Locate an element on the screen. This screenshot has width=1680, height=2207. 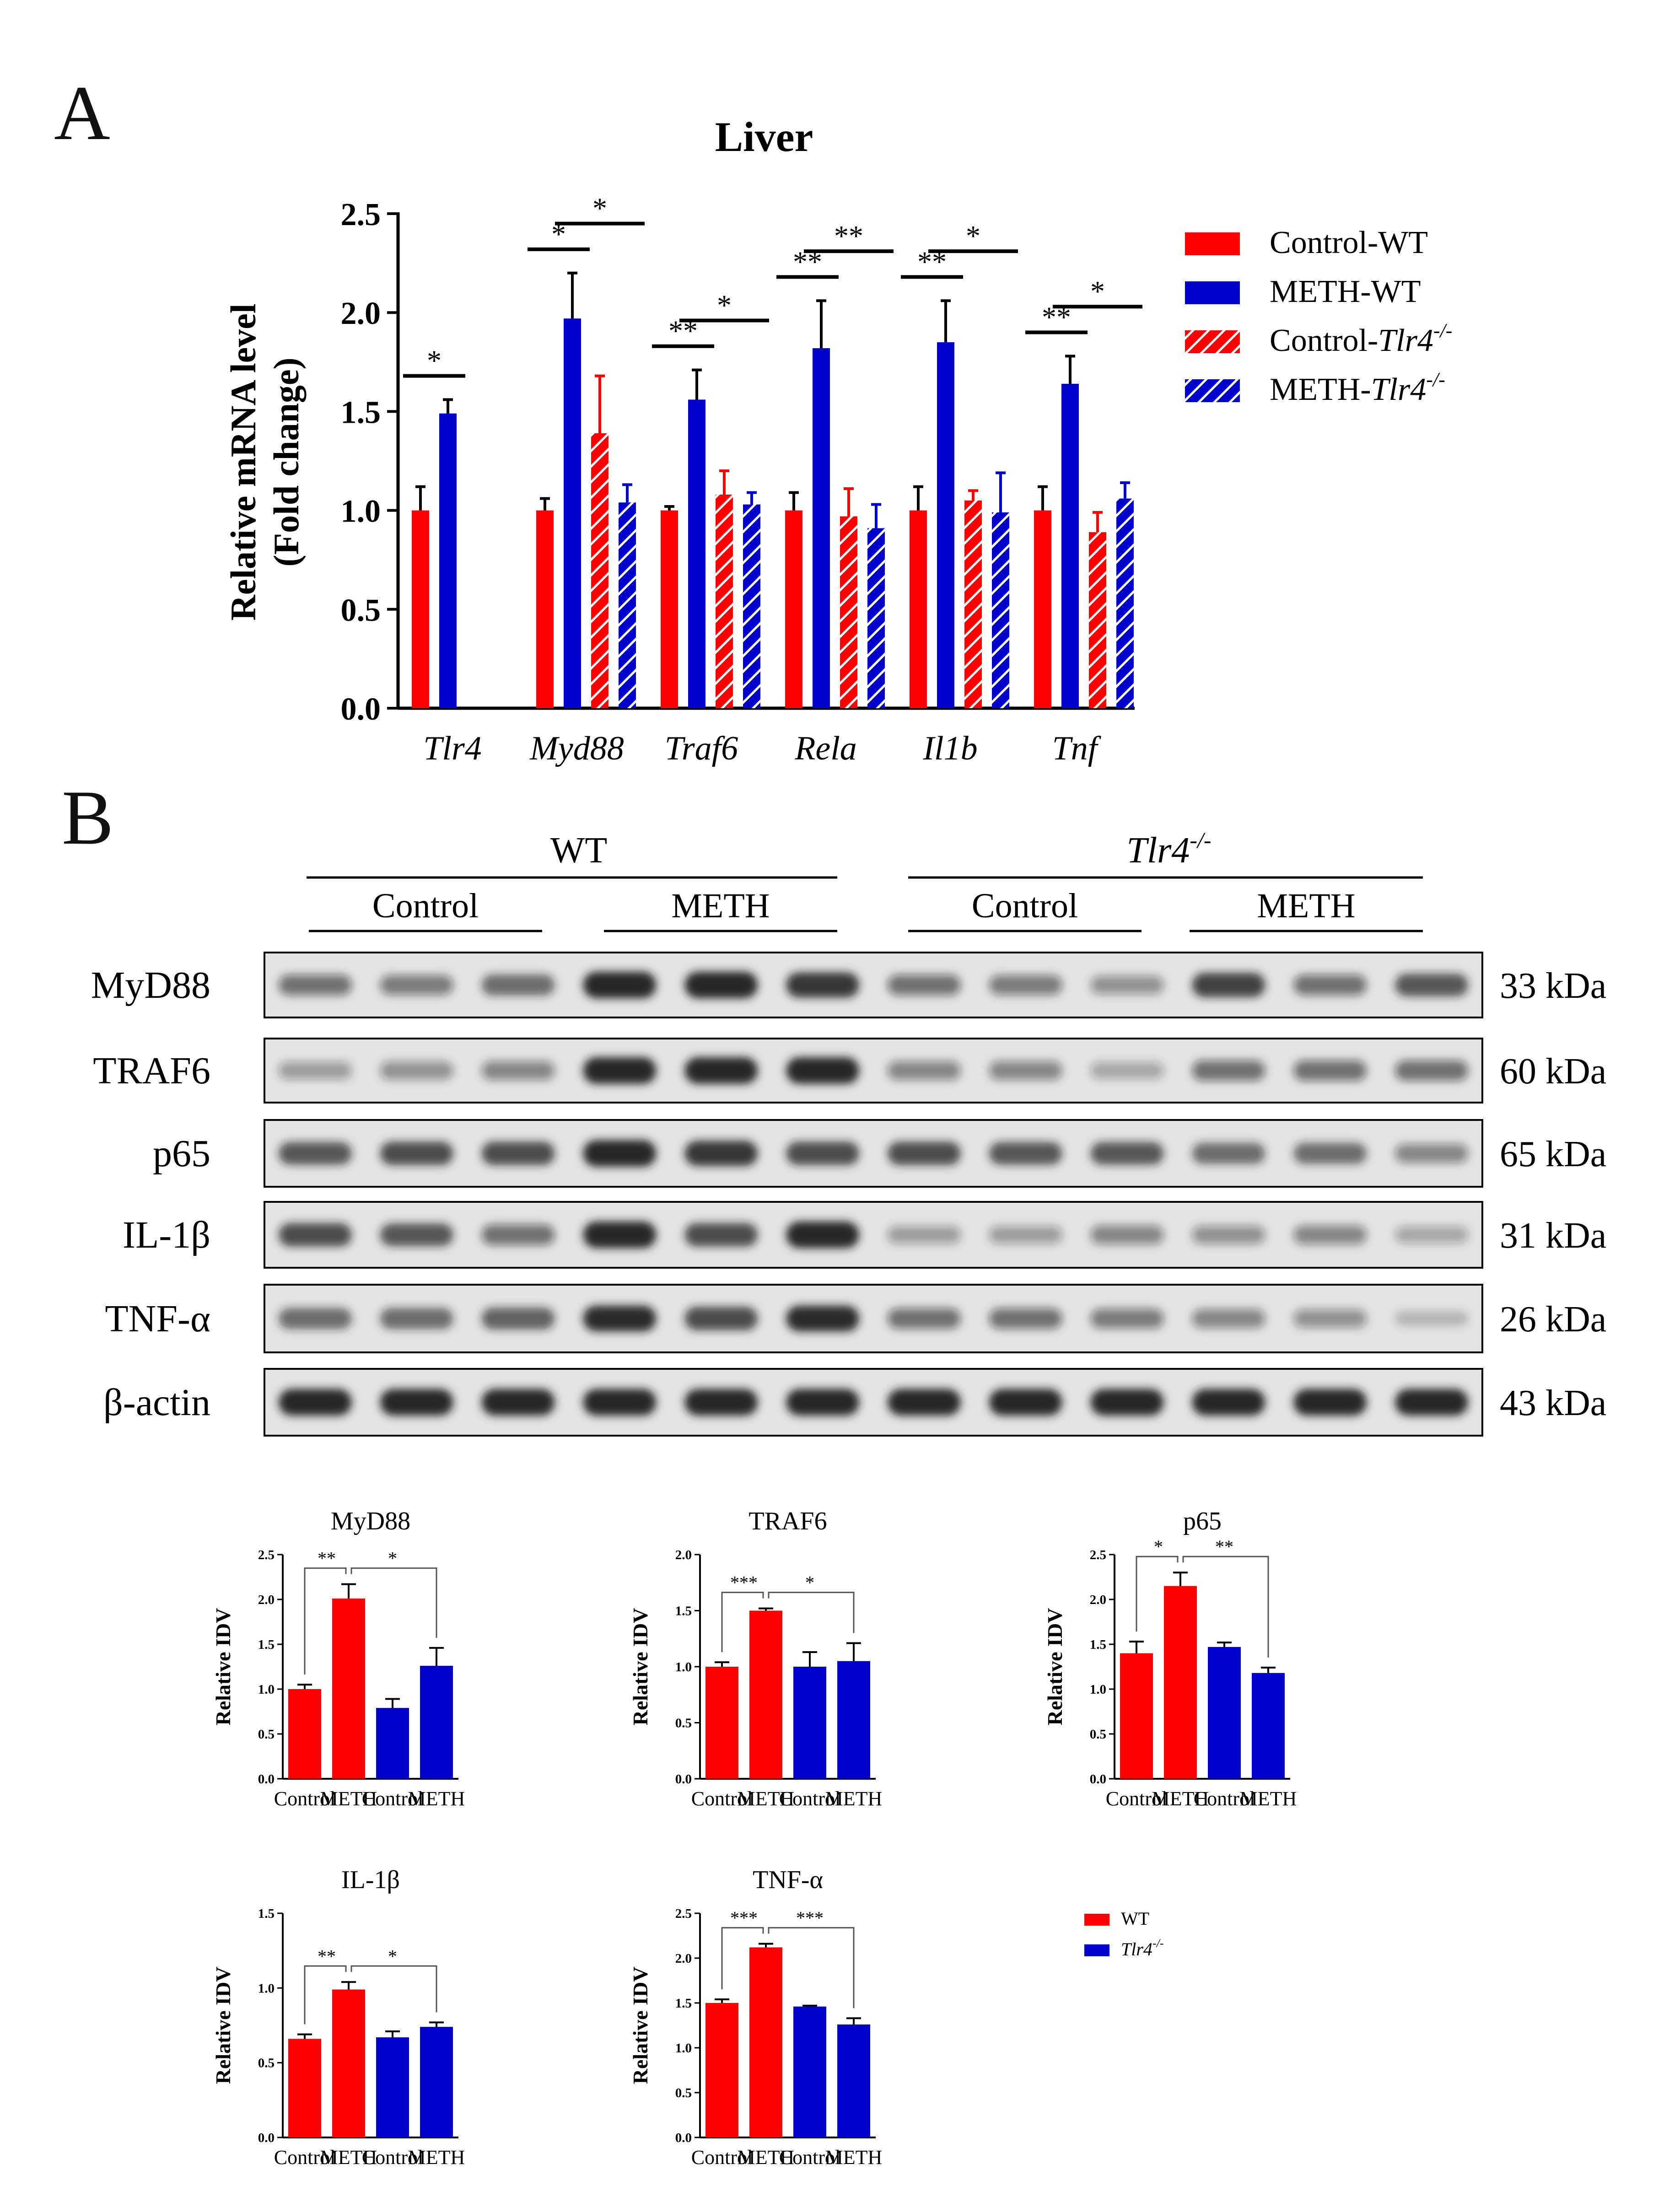
quant-chart-title: TRAF6 is located at coordinates (787, 1521).